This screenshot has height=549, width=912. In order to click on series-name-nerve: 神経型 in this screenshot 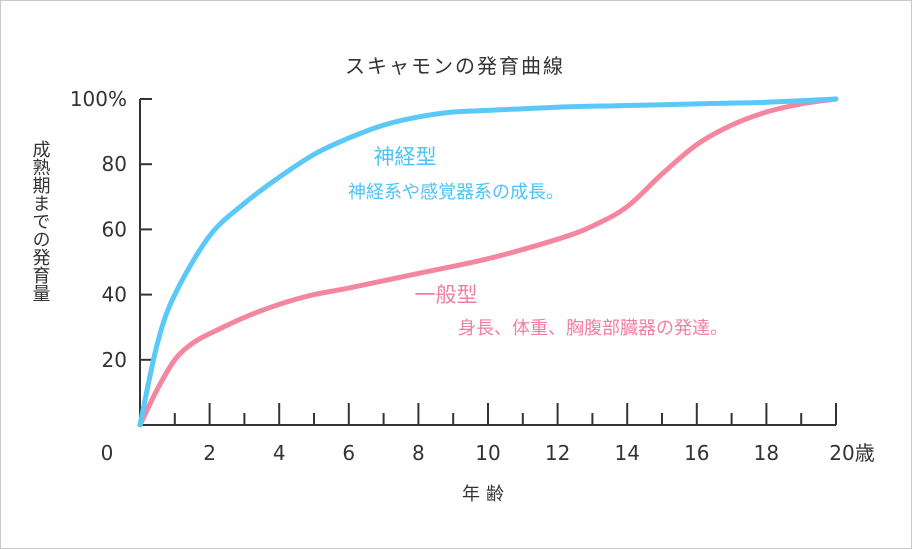, I will do `click(405, 157)`.